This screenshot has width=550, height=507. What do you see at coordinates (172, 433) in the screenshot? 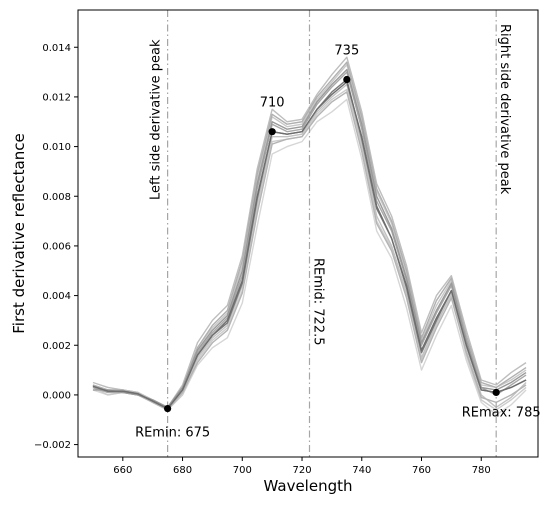
I see `remin-label: REmin: 675` at bounding box center [172, 433].